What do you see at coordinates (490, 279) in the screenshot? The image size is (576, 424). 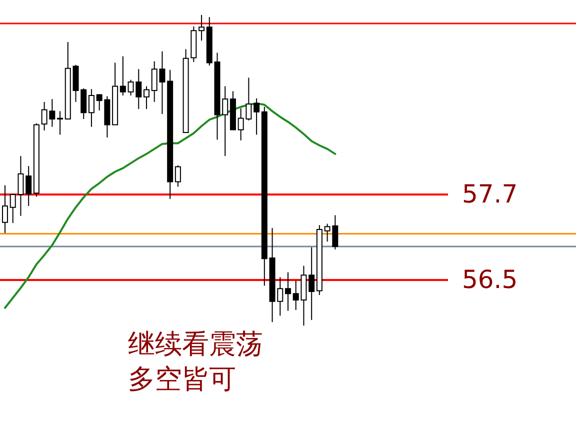 I see `ref-line-label: 56.5` at bounding box center [490, 279].